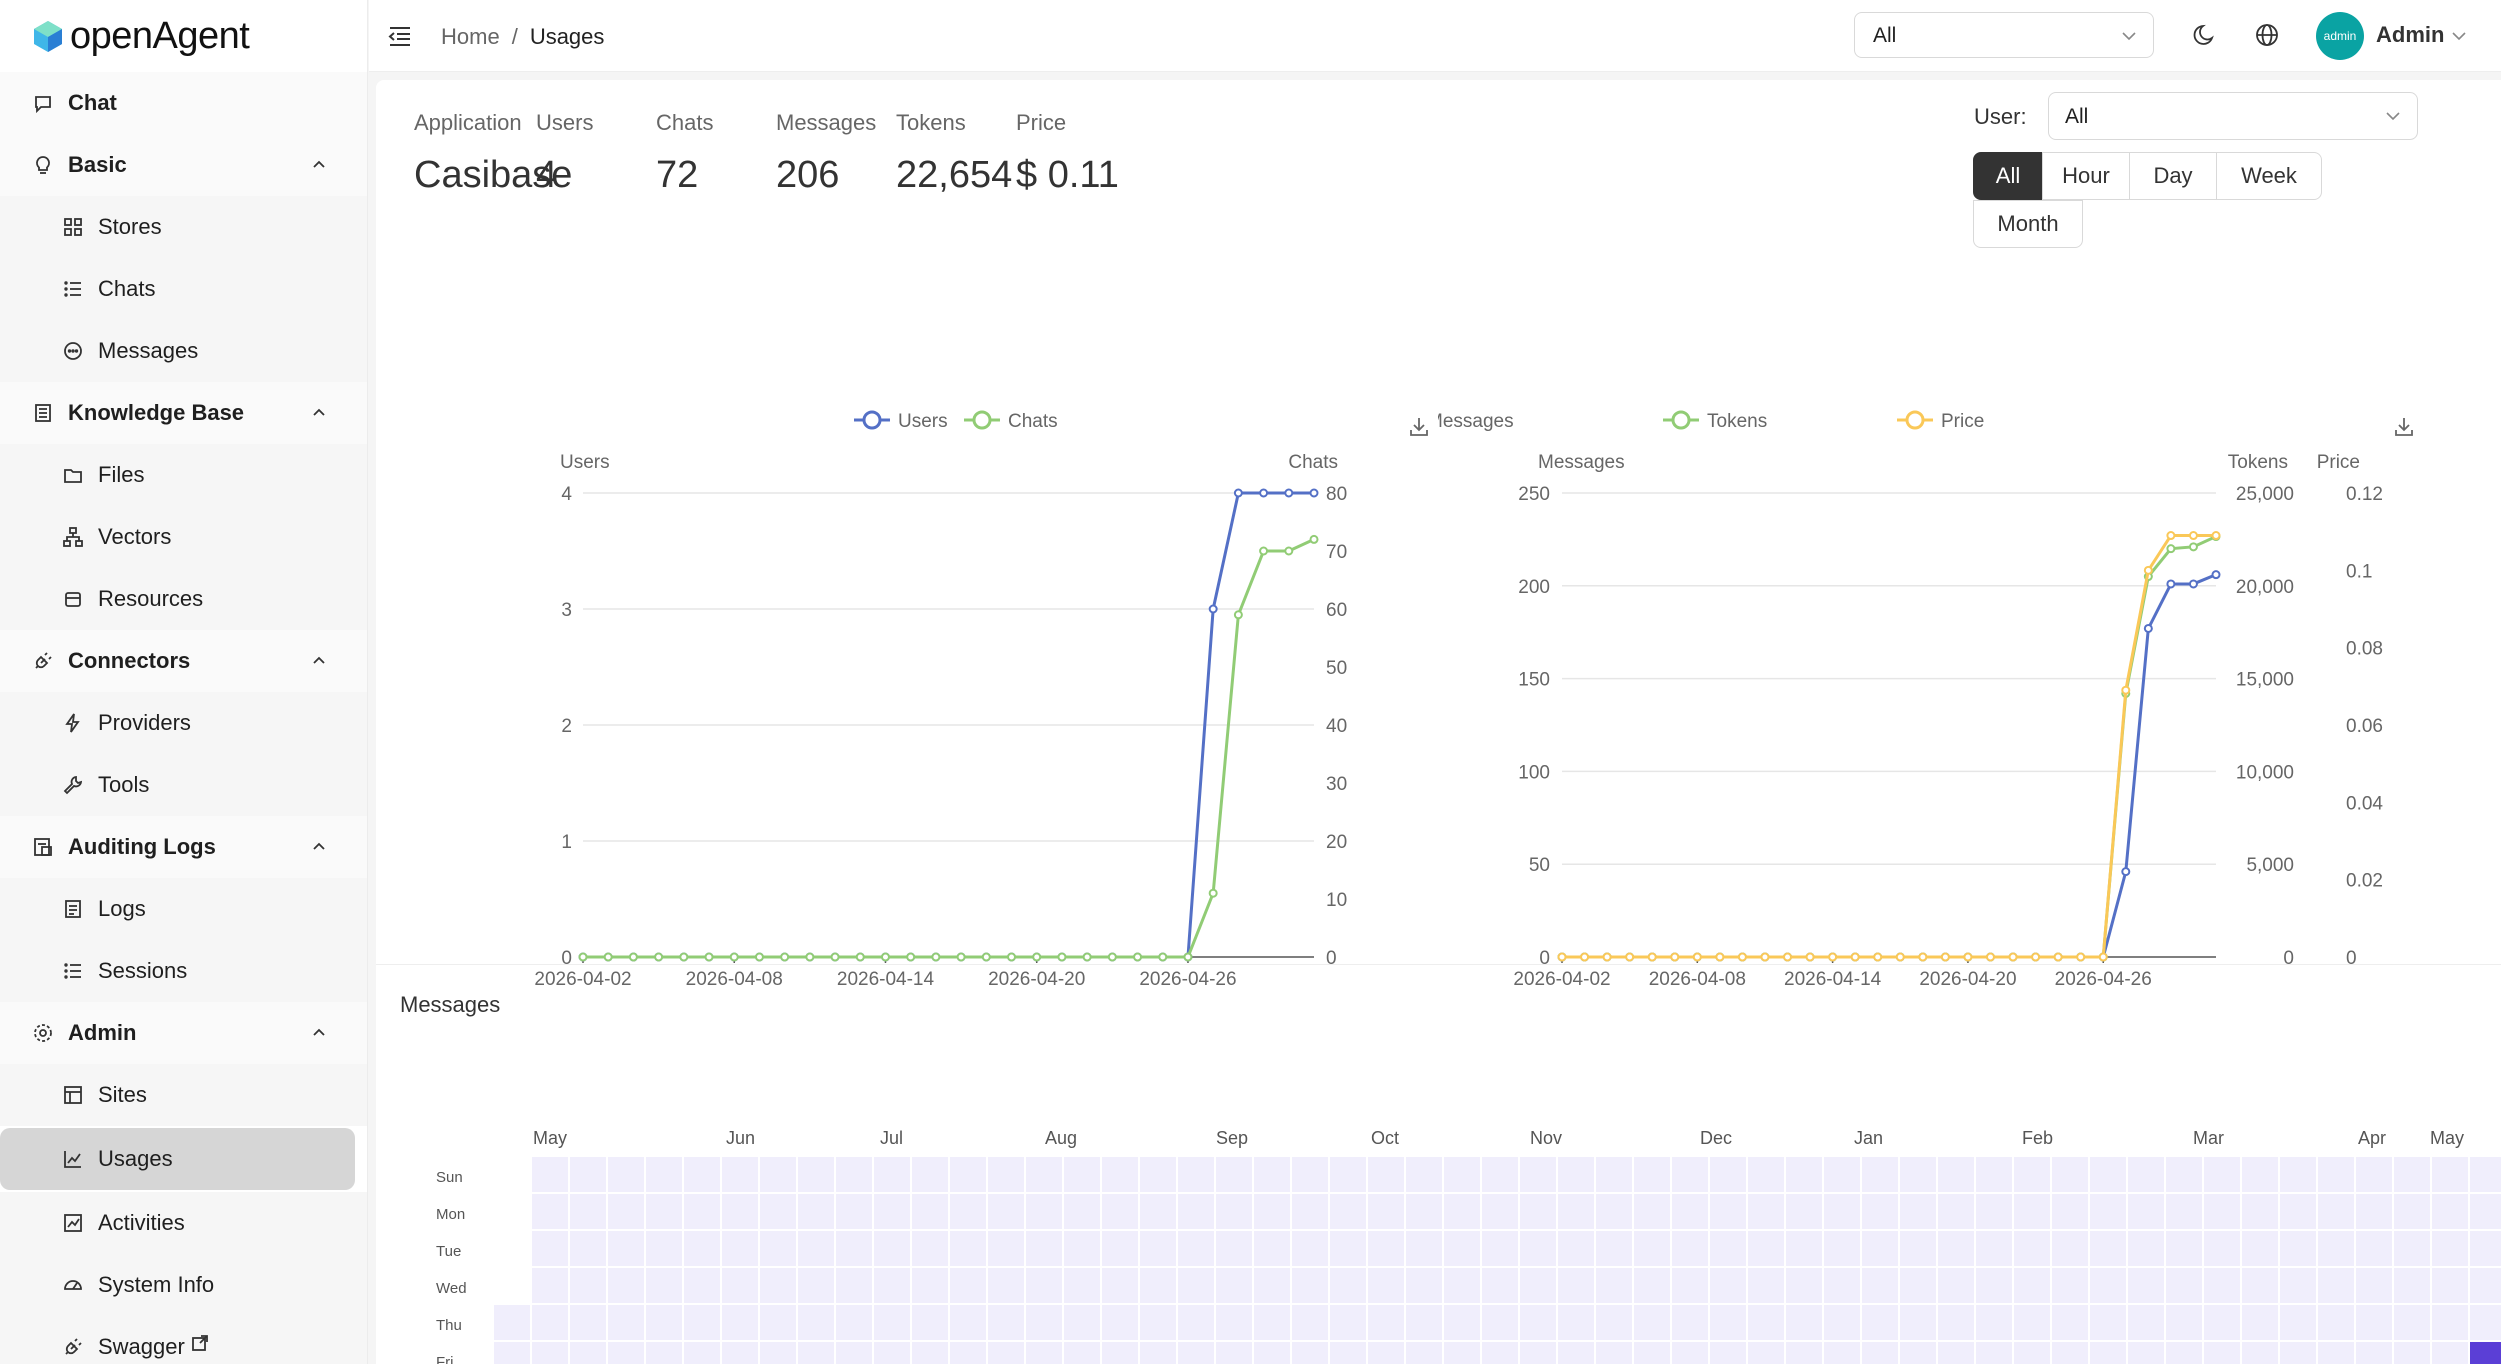 The image size is (2501, 1364). Describe the element at coordinates (183, 1285) in the screenshot. I see `sidebar-item-system-info: System Info` at that location.